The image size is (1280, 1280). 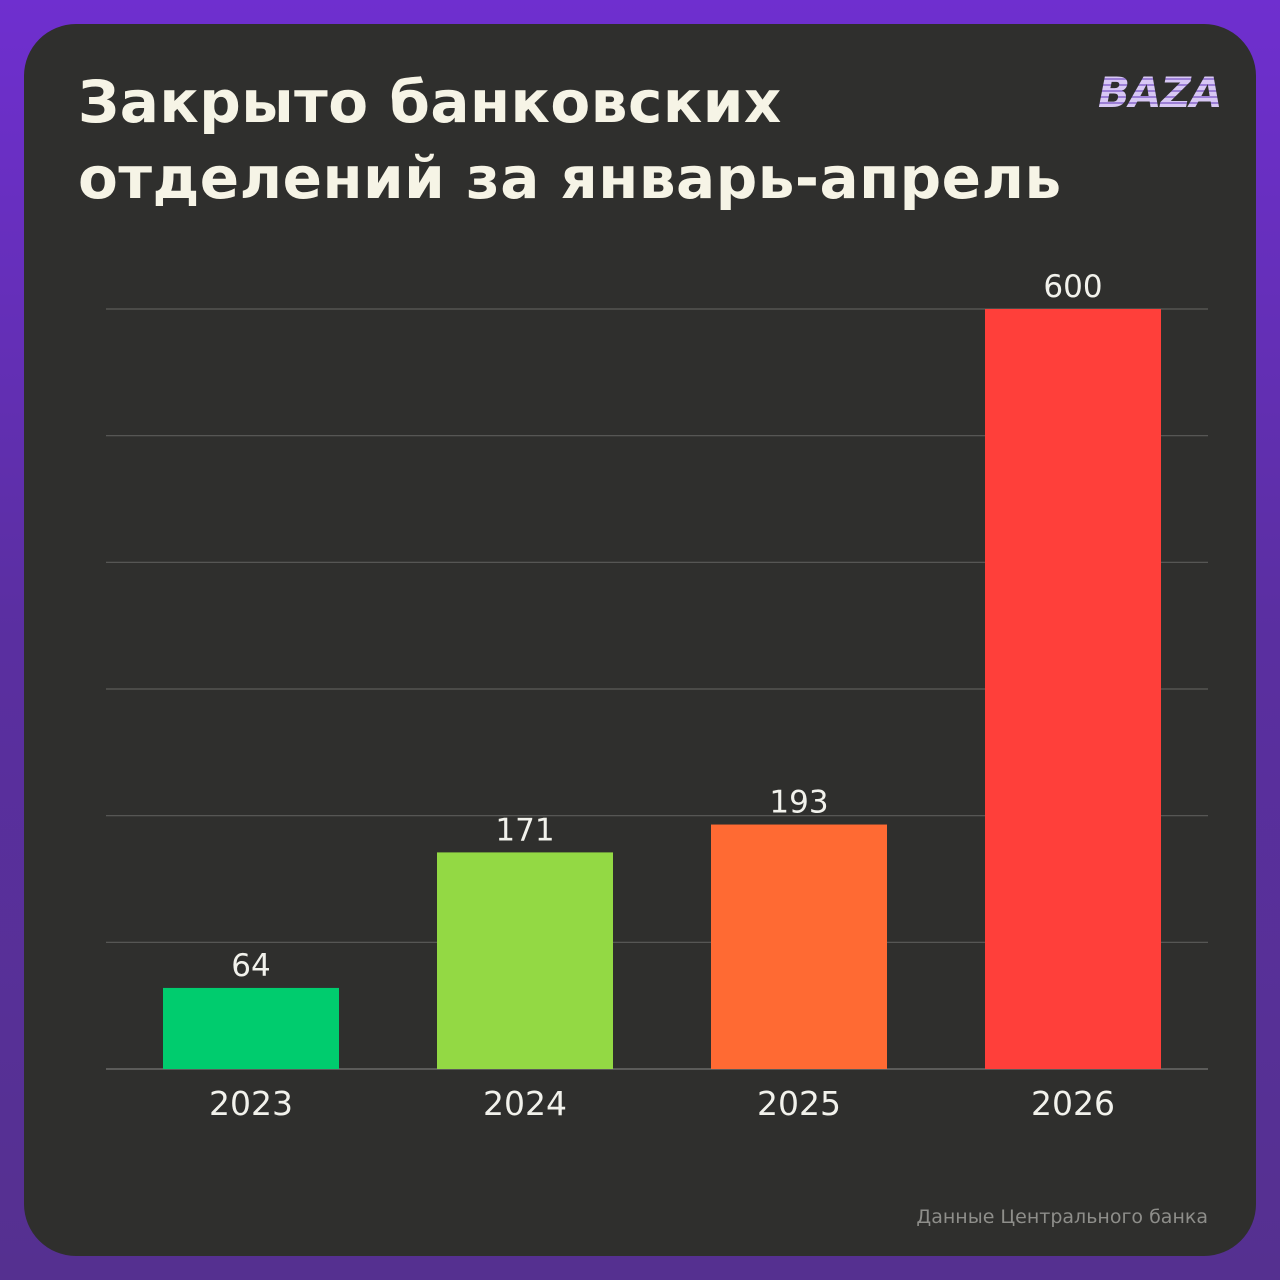 What do you see at coordinates (1062, 1217) in the screenshot?
I see `source-note: Данные Центрального банка` at bounding box center [1062, 1217].